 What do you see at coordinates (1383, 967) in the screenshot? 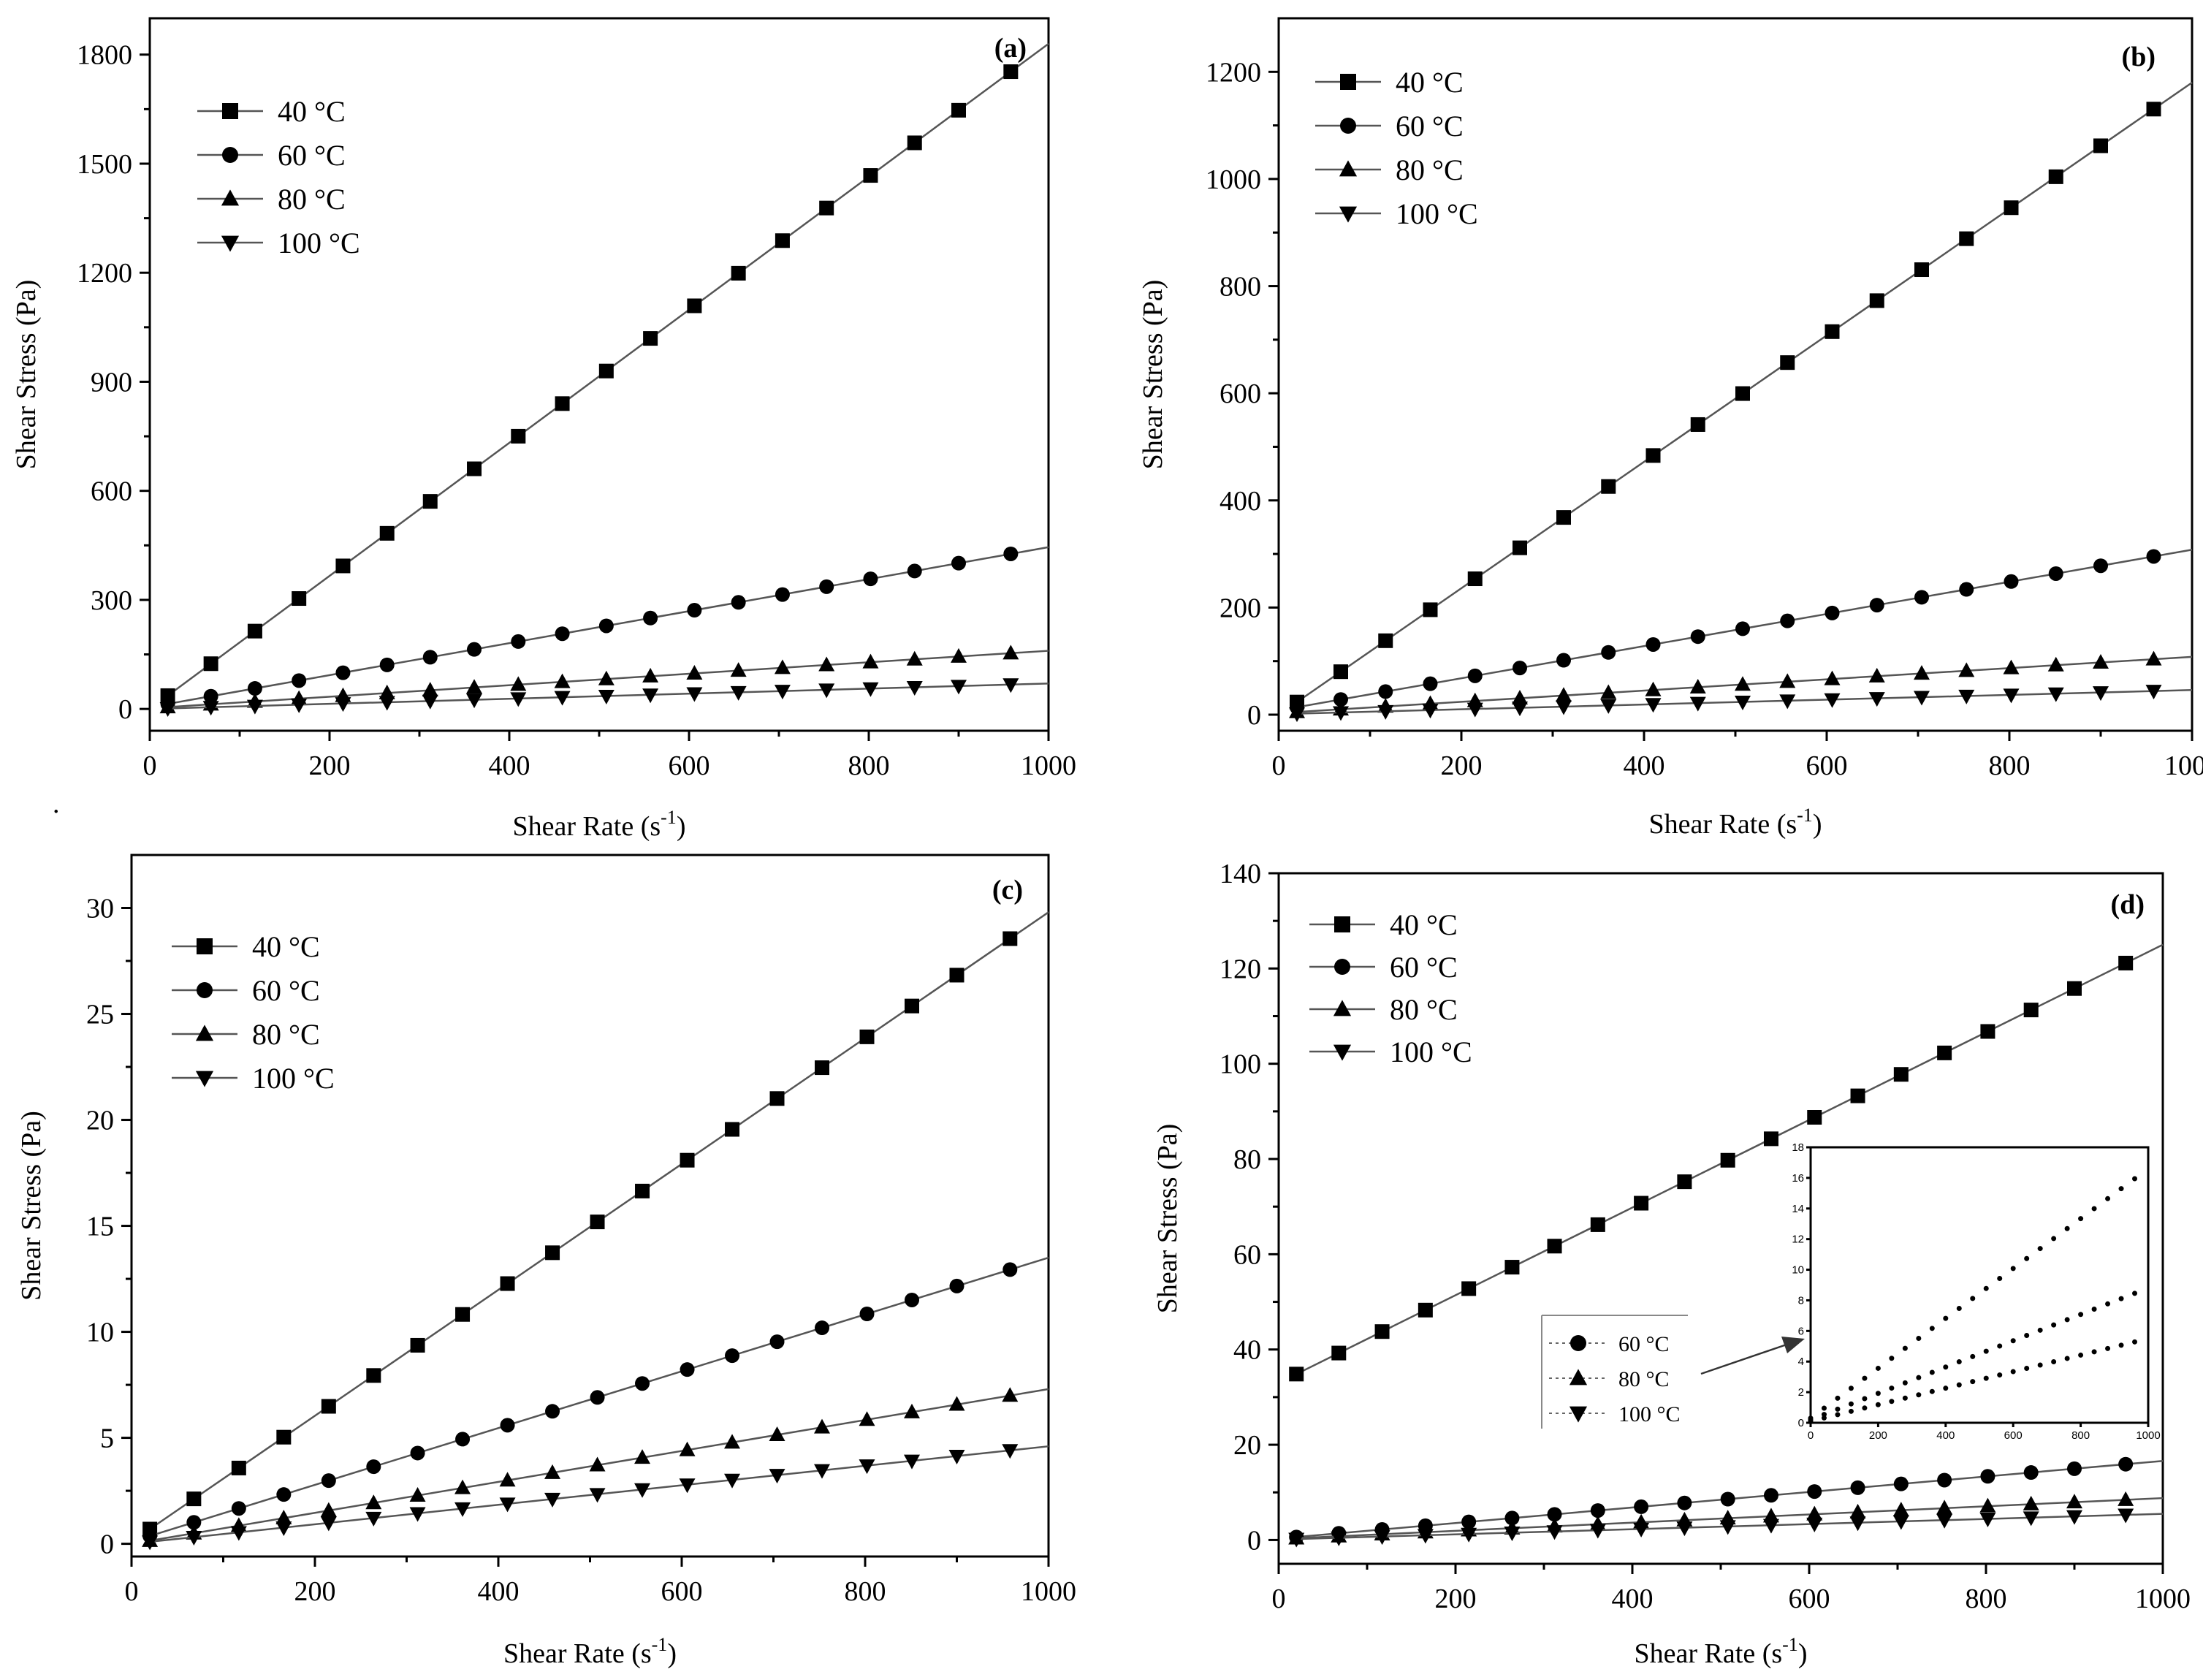
I see `legend-entry: 60 °C` at bounding box center [1383, 967].